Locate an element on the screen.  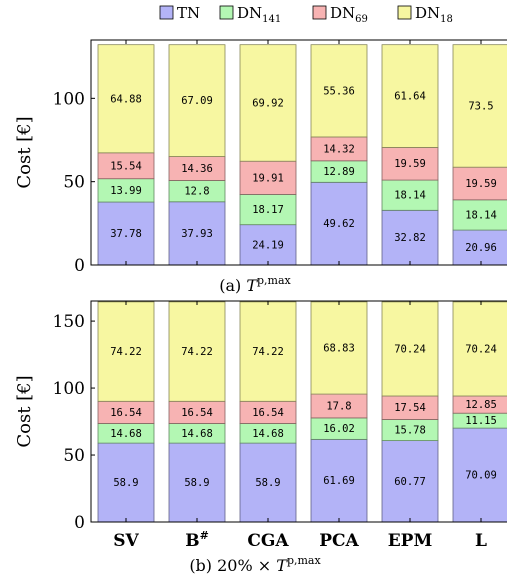
legend-item-4: DN18 is located at coordinates (425, 14).